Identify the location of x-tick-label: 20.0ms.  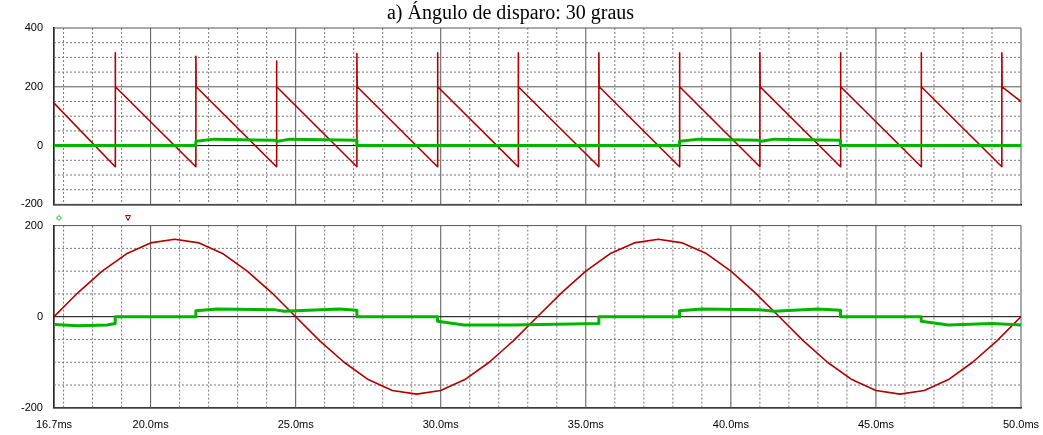
(151, 424).